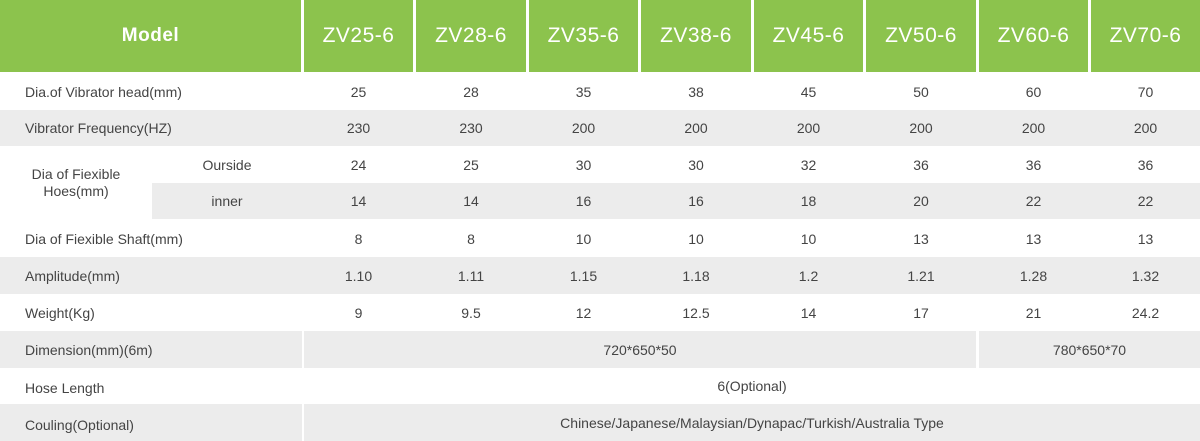 The height and width of the screenshot is (441, 1200). I want to click on model-col-5: ZV45-6, so click(808, 36).